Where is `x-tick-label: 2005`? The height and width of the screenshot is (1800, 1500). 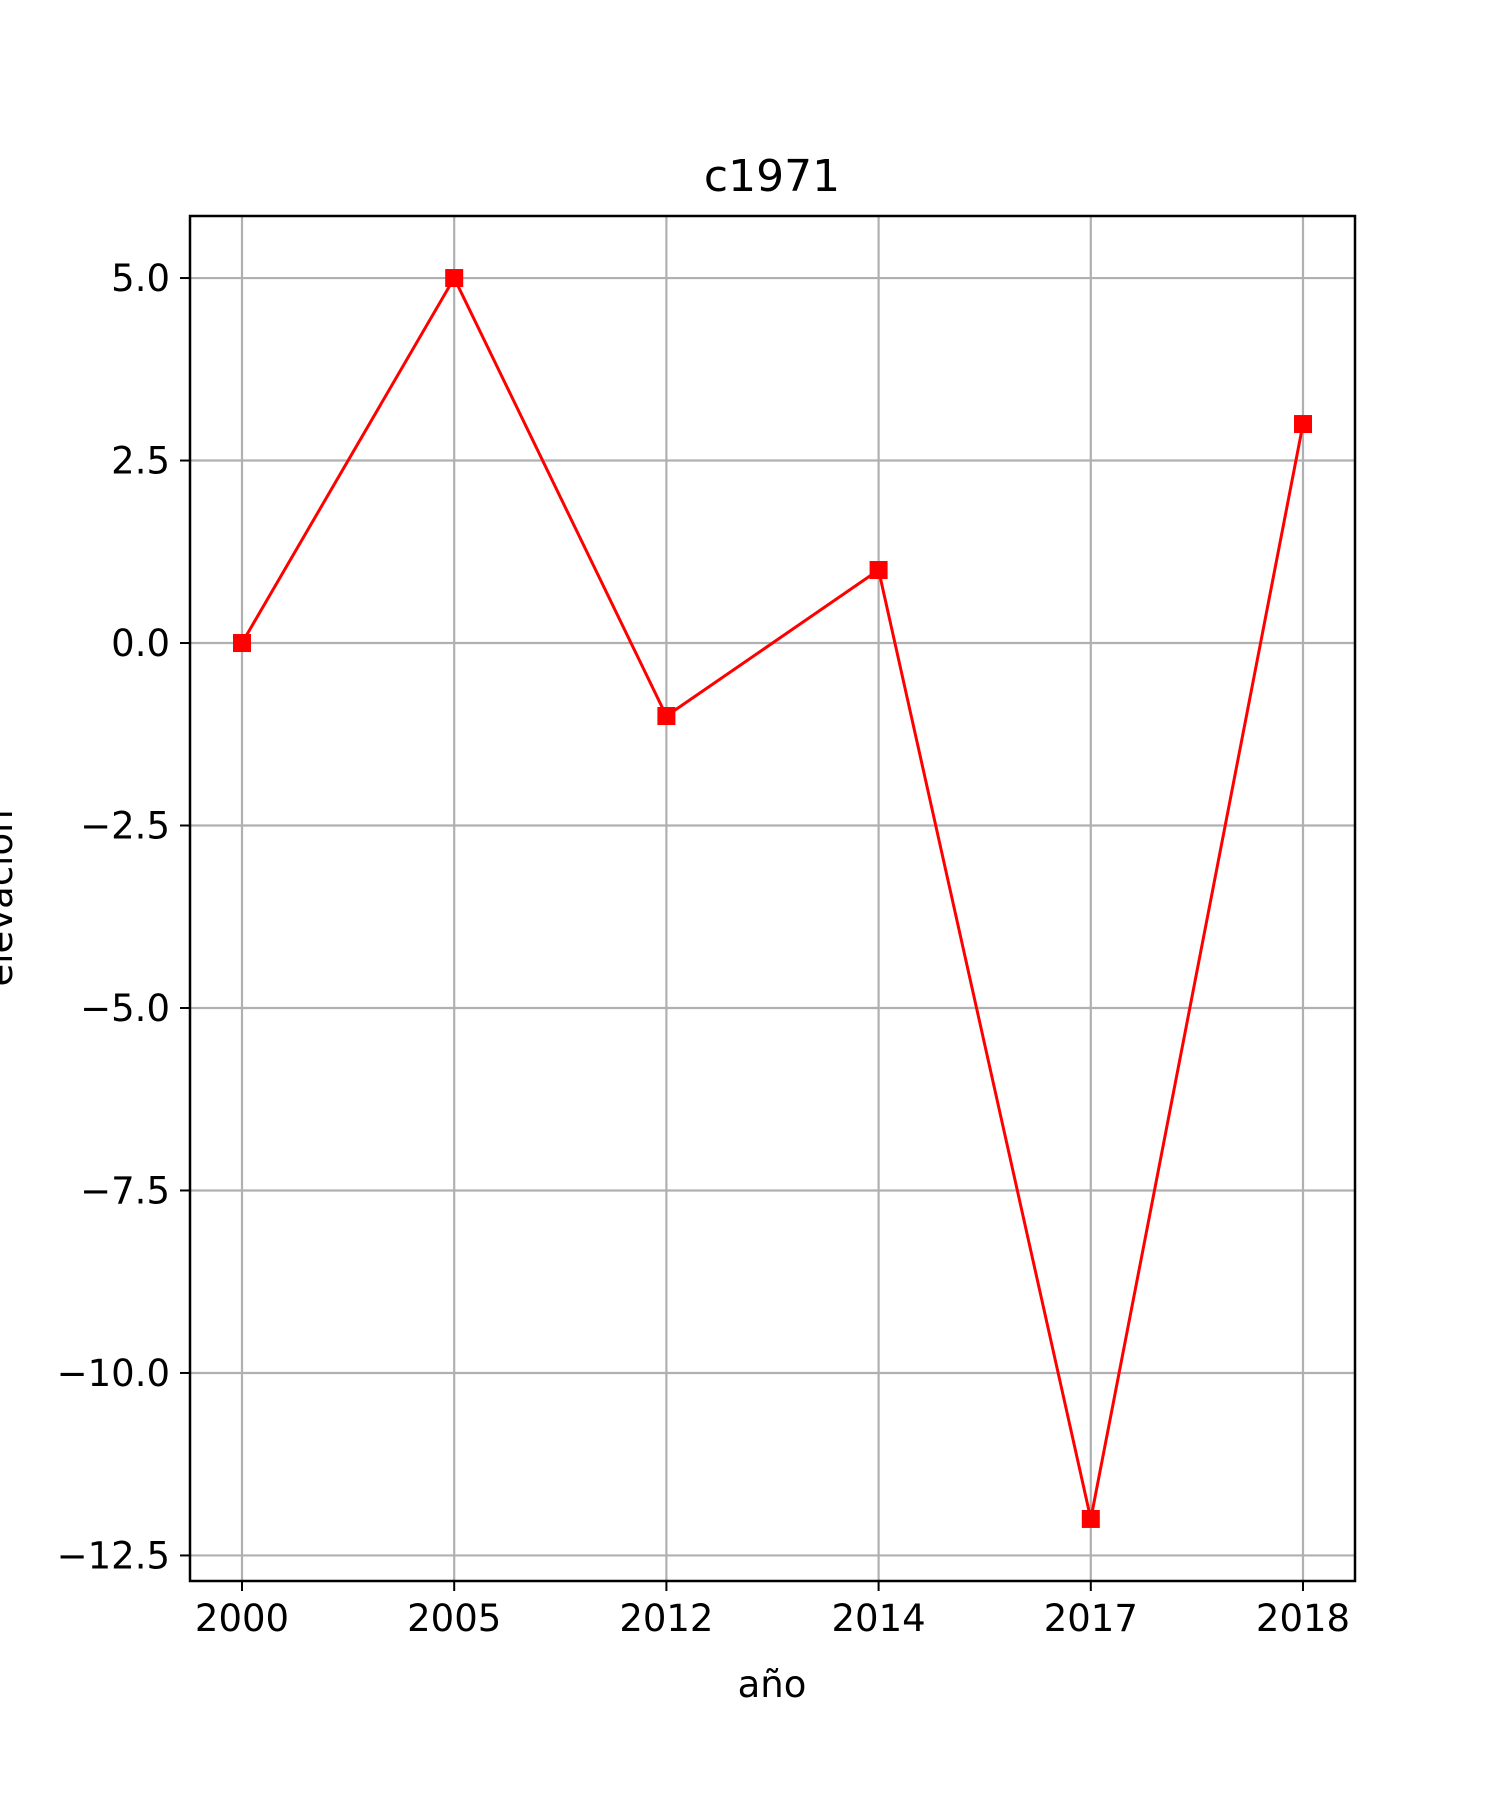 x-tick-label: 2005 is located at coordinates (454, 1618).